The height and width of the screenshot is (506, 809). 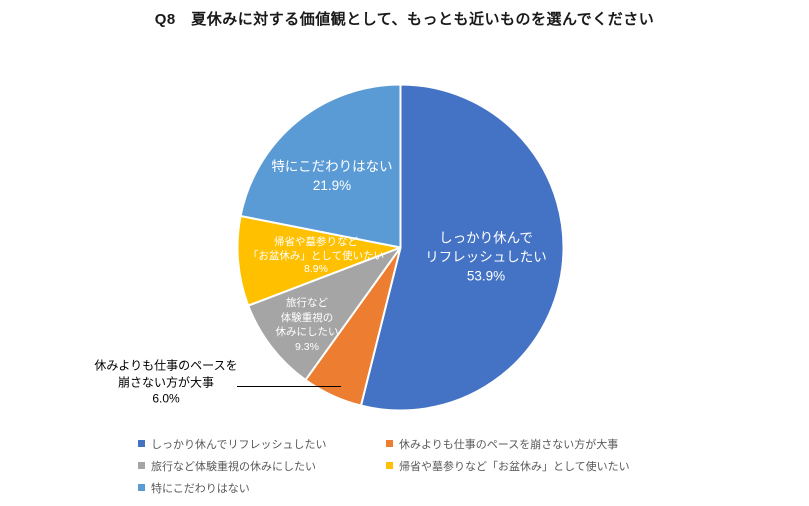 I want to click on data-label-travel: 旅行など 体験重視の 休みにしたい 9.3%, so click(x=307, y=325).